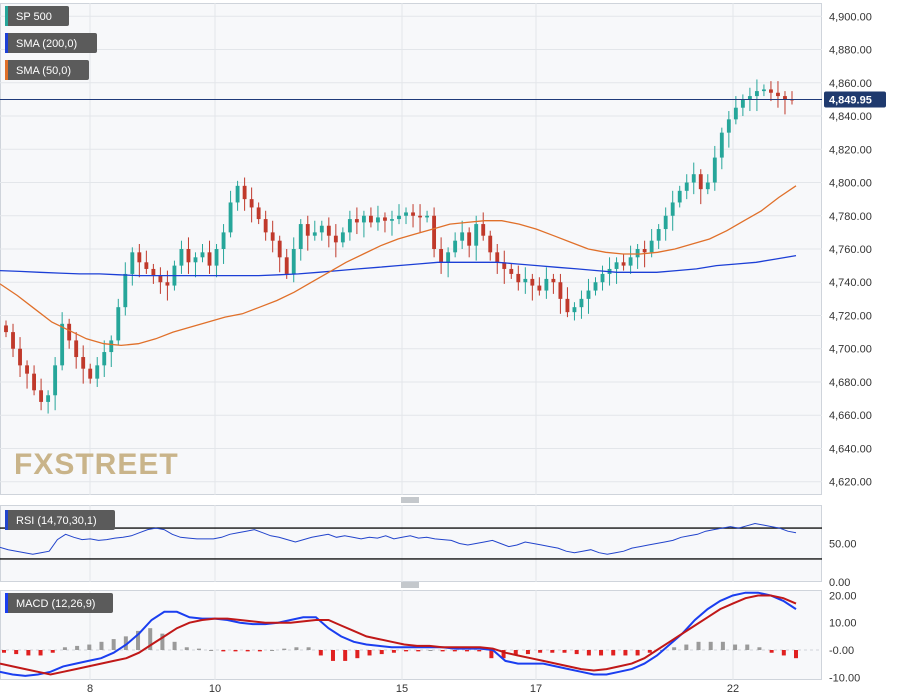  I want to click on legend-sma50: SMA (50,0), so click(47, 70).